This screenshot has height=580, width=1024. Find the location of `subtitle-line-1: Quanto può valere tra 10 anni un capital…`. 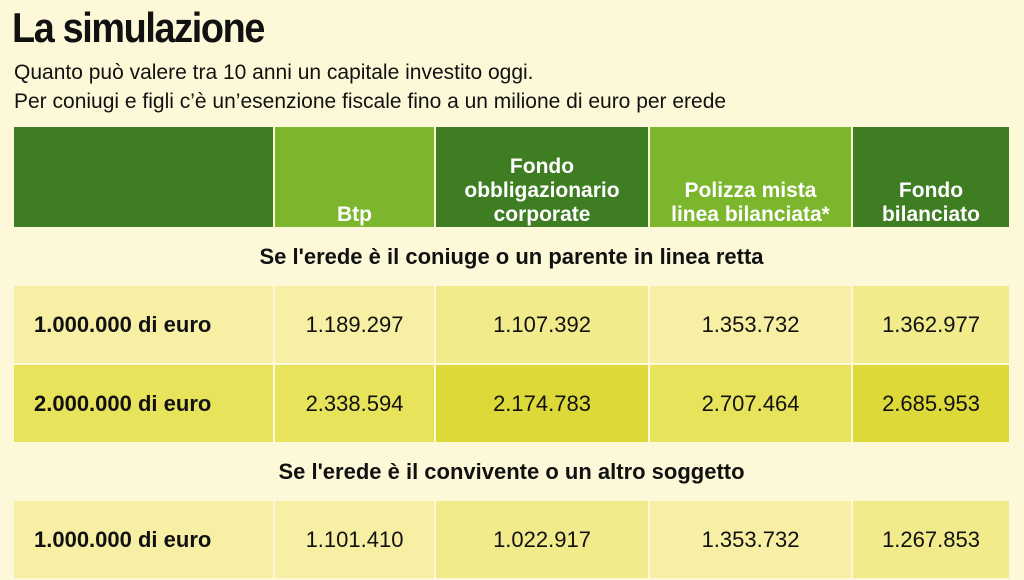

subtitle-line-1: Quanto può valere tra 10 anni un capital… is located at coordinates (274, 72).